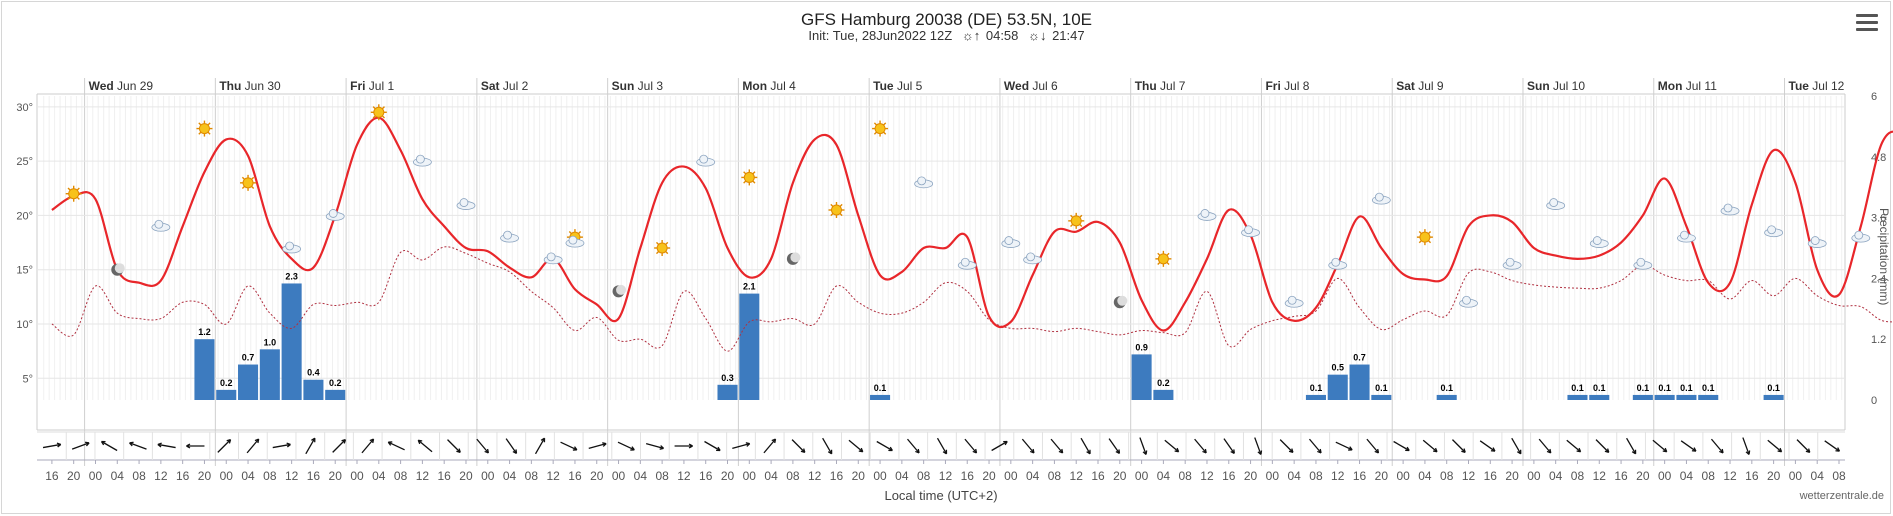  Describe the element at coordinates (1037, 35) in the screenshot. I see `sunset-icon: ☼↓` at that location.